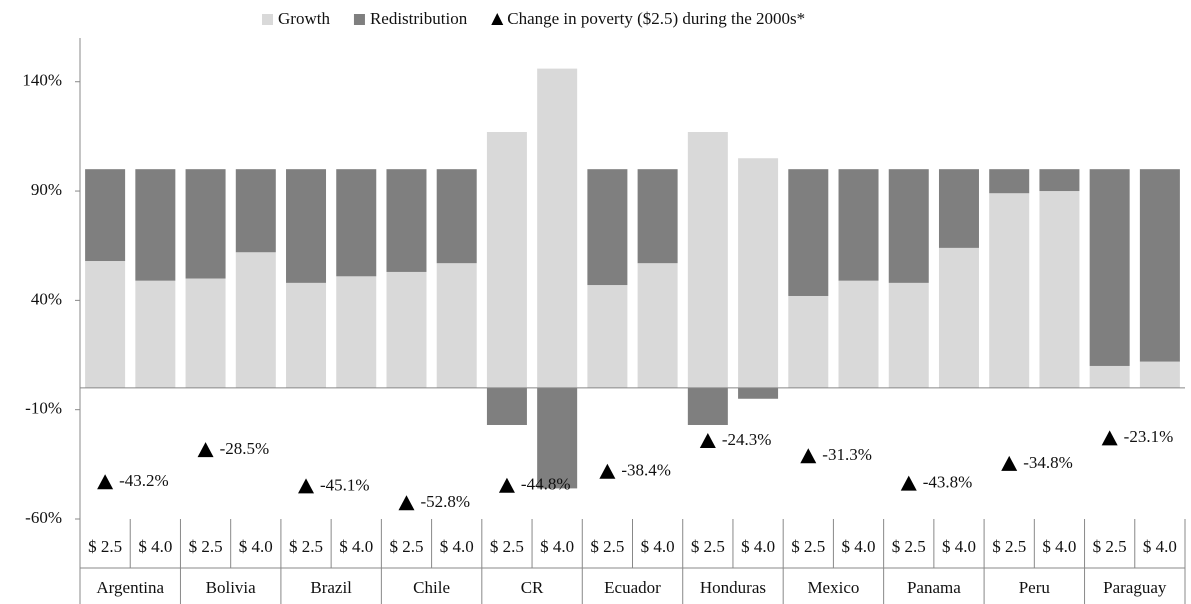 This screenshot has height=604, width=1191. I want to click on marker-label: -24.3%, so click(747, 439).